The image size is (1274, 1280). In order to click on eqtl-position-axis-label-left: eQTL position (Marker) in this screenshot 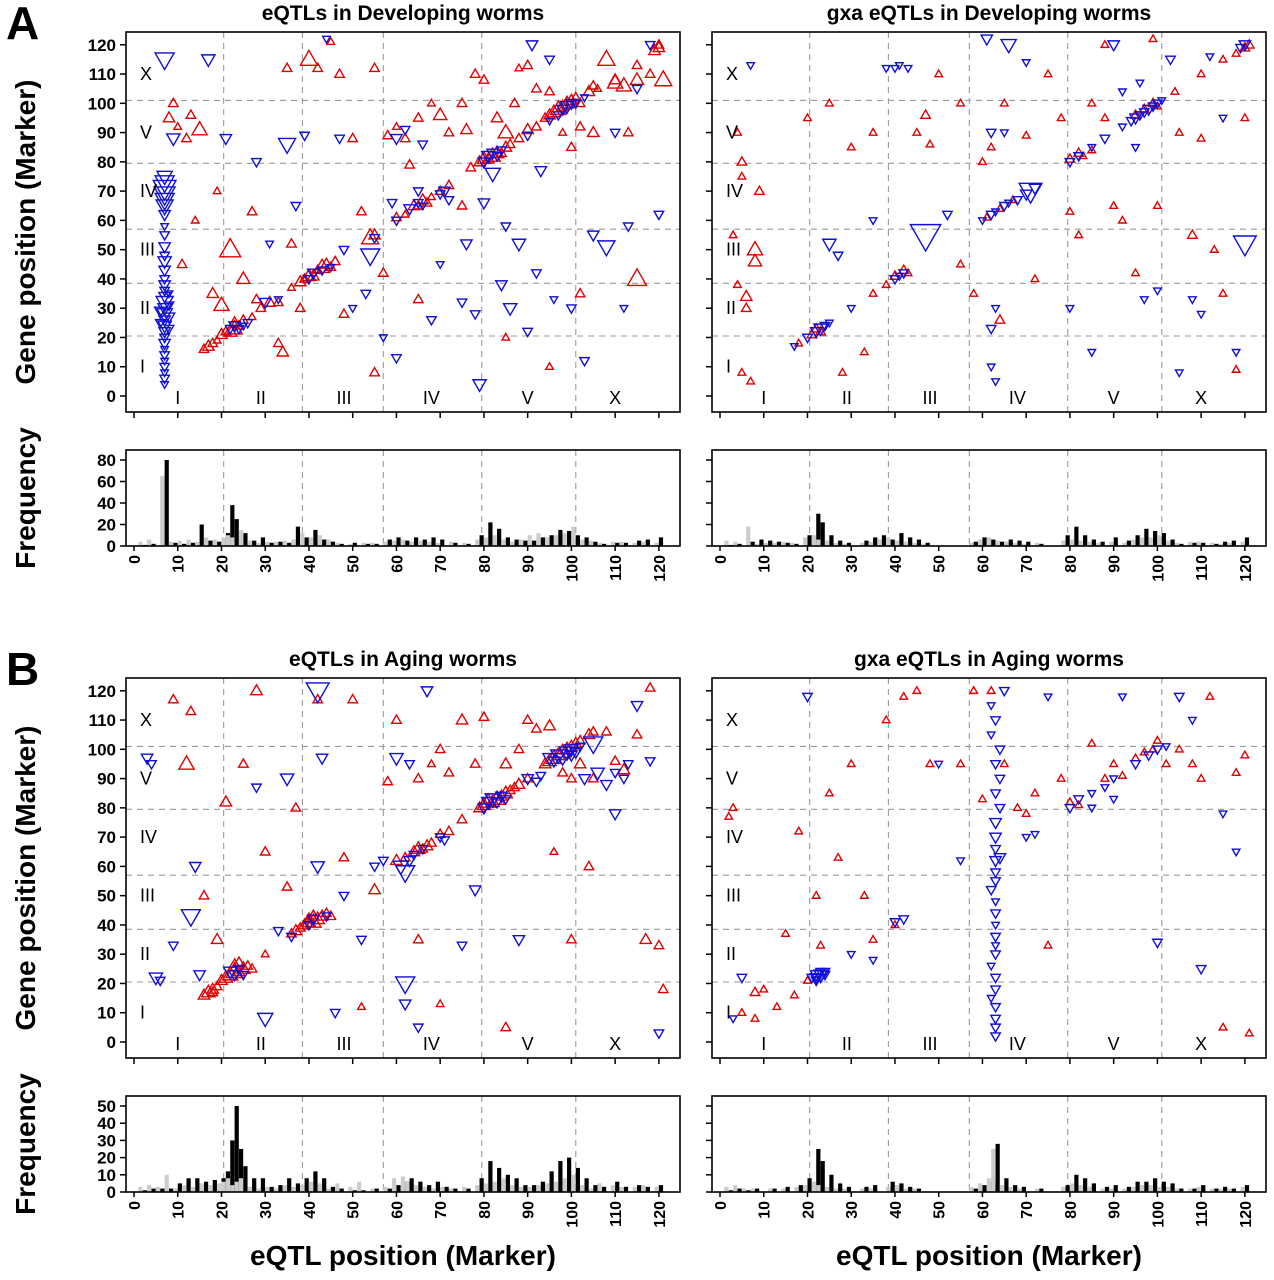, I will do `click(403, 1255)`.